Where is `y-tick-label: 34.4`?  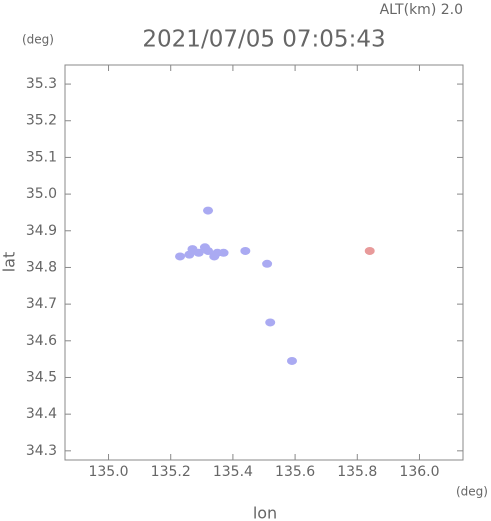 y-tick-label: 34.4 is located at coordinates (41, 414).